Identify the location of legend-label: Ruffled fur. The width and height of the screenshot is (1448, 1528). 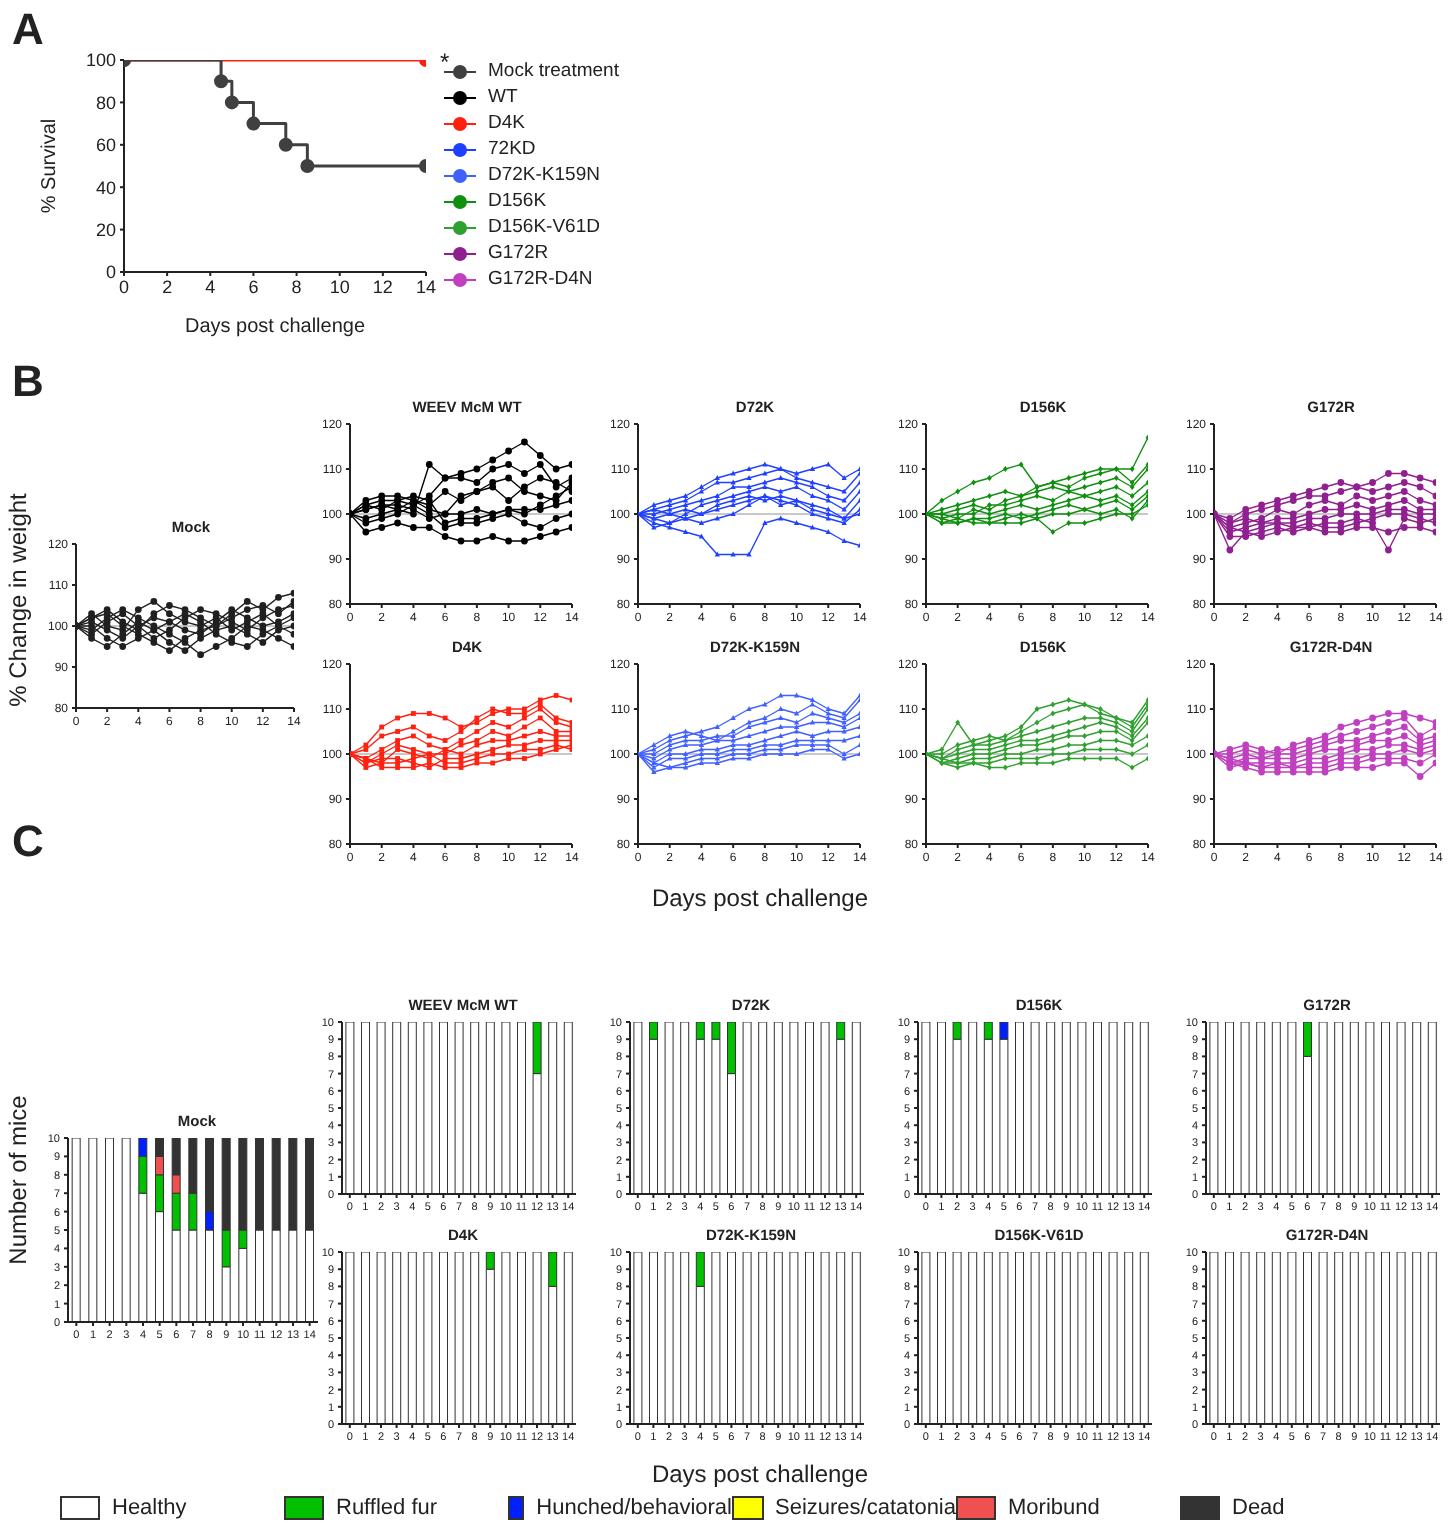
(387, 1508).